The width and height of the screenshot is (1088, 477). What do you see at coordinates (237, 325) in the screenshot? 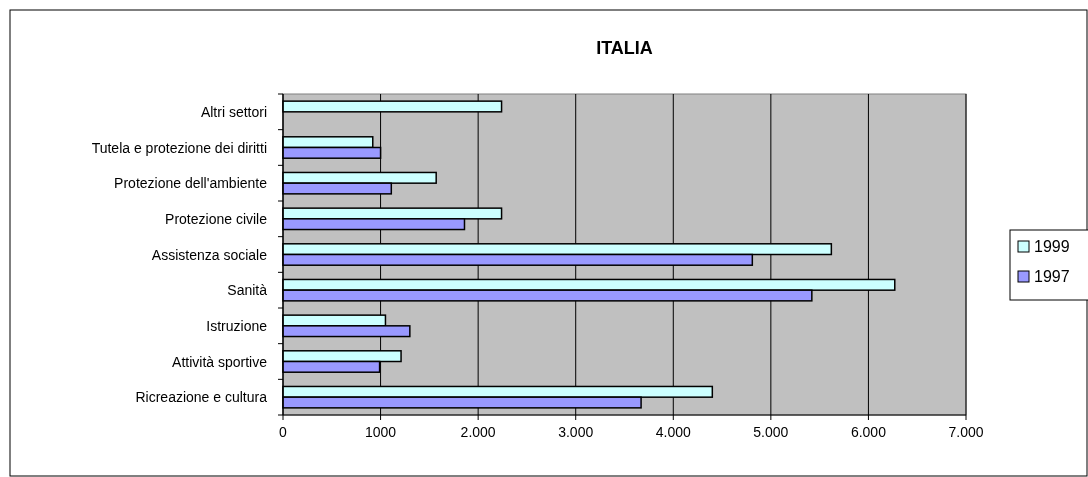
I see `y-tick-label: Istruzione` at bounding box center [237, 325].